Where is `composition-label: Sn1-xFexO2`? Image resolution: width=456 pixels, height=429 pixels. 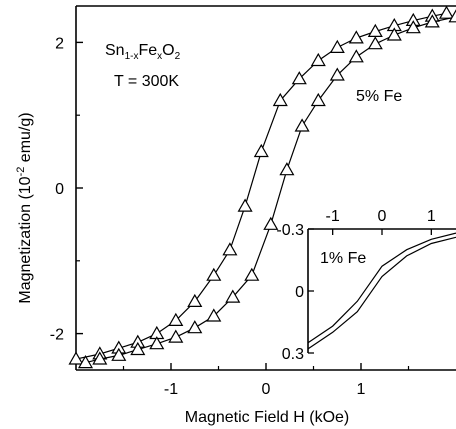
composition-label: Sn1-xFexO2 is located at coordinates (143, 52).